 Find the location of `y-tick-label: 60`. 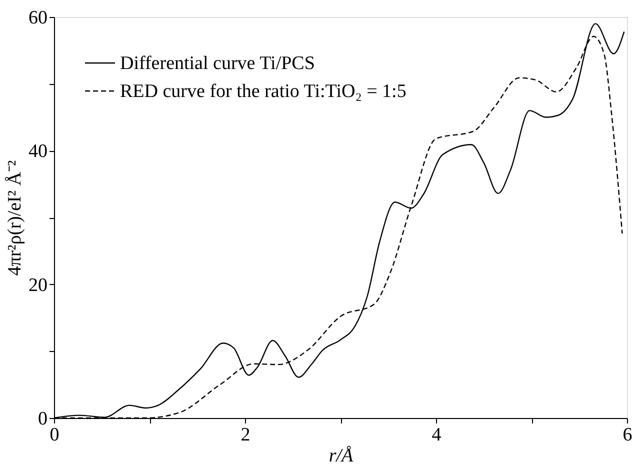

y-tick-label: 60 is located at coordinates (38, 18).